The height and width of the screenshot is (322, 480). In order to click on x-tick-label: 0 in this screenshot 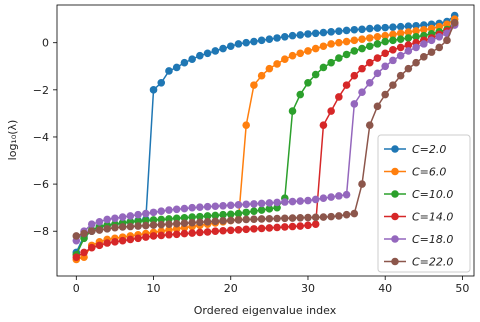, I will do `click(76, 288)`.